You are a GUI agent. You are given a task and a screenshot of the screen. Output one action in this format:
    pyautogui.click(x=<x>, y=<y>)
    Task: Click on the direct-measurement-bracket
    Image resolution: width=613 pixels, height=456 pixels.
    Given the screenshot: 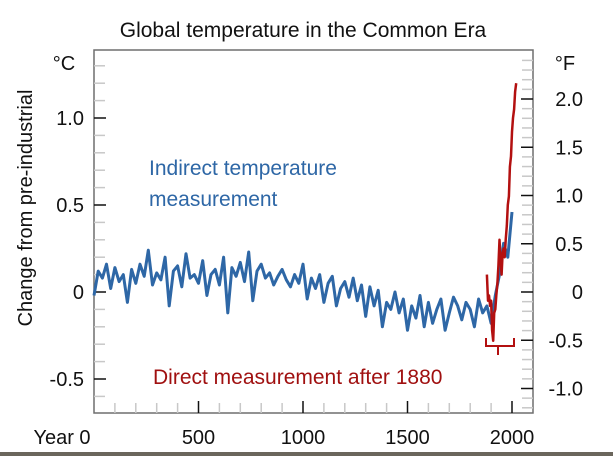 What is the action you would take?
    pyautogui.click(x=500, y=346)
    